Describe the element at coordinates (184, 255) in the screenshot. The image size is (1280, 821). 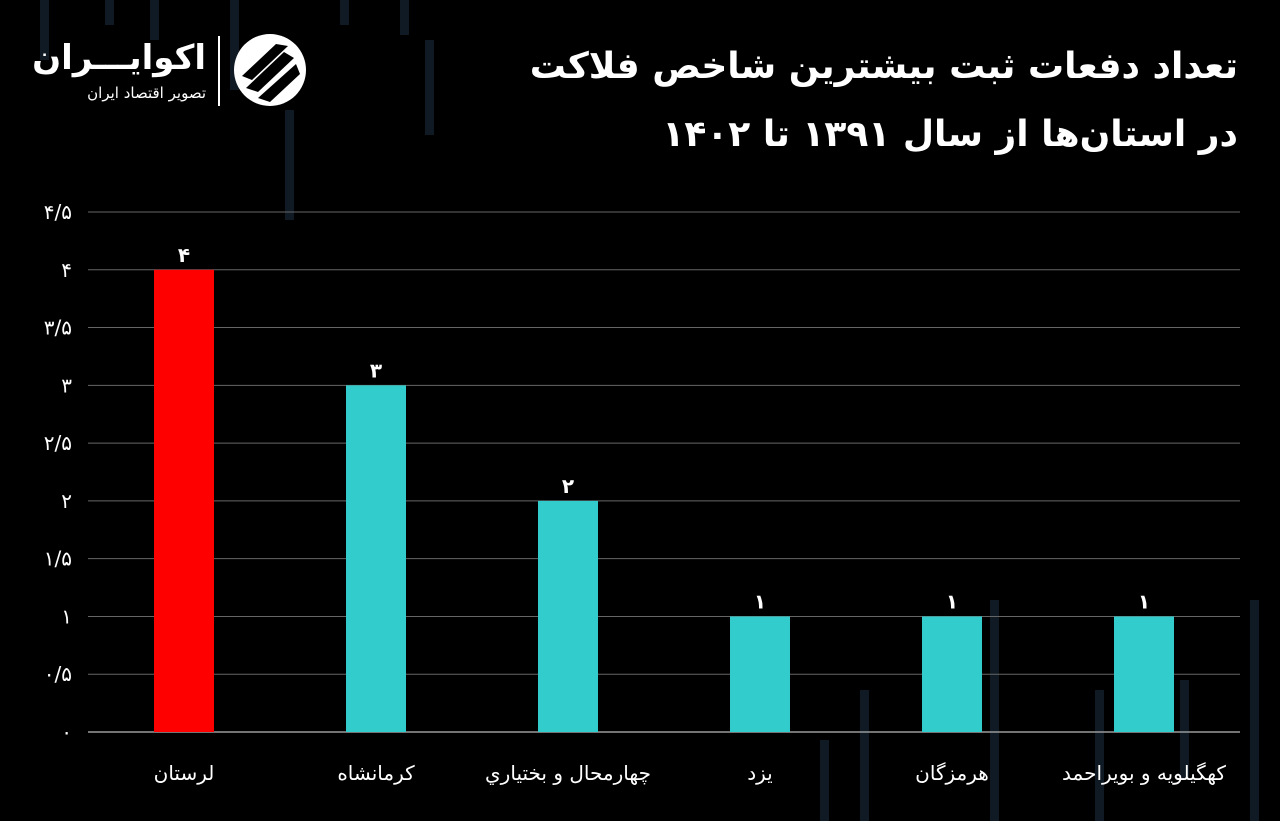
I see `data-label: ۴` at that location.